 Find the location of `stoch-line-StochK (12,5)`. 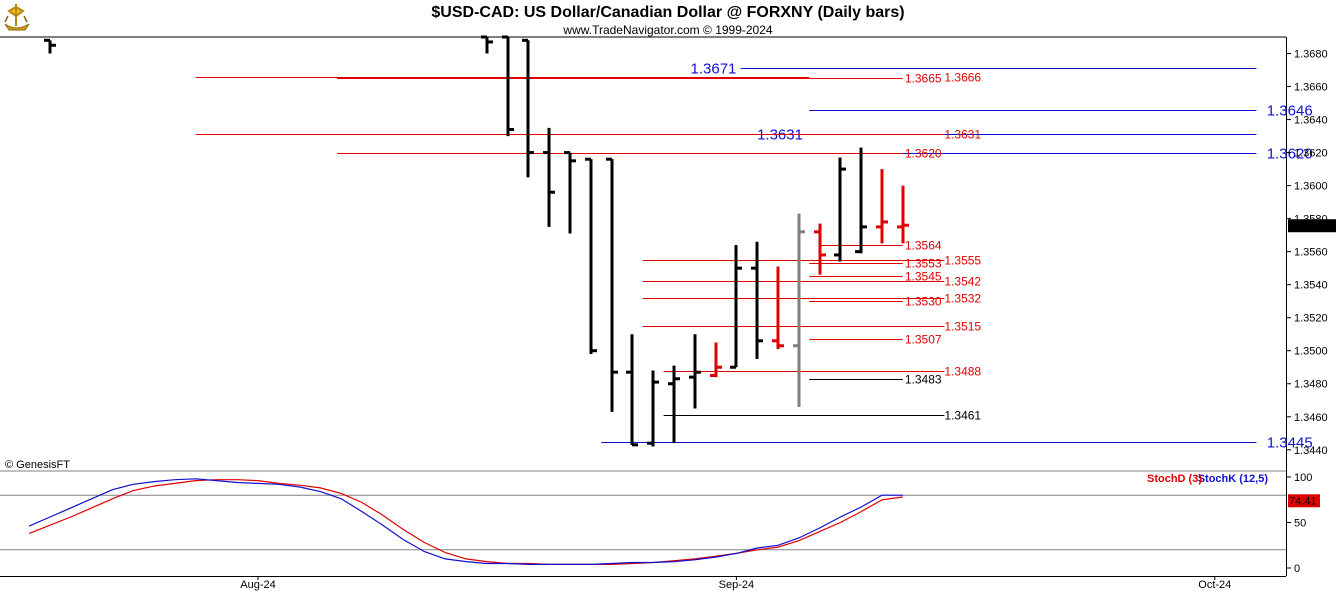

stoch-line-StochK (12,5) is located at coordinates (465, 522).